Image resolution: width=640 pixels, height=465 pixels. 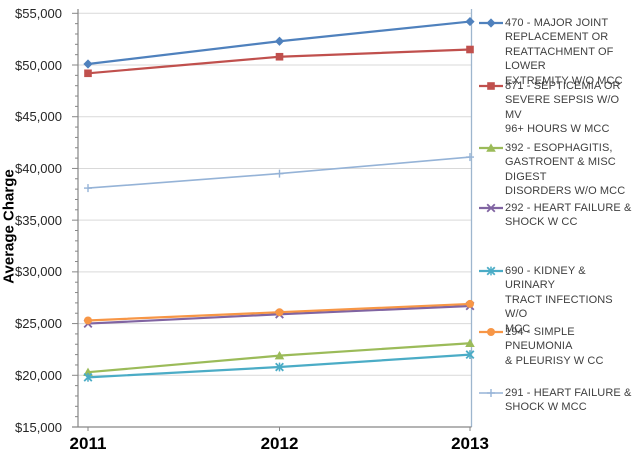 What do you see at coordinates (568, 215) in the screenshot?
I see `legend-label: 292 - HEART FAILURE & SHOCK W CC` at bounding box center [568, 215].